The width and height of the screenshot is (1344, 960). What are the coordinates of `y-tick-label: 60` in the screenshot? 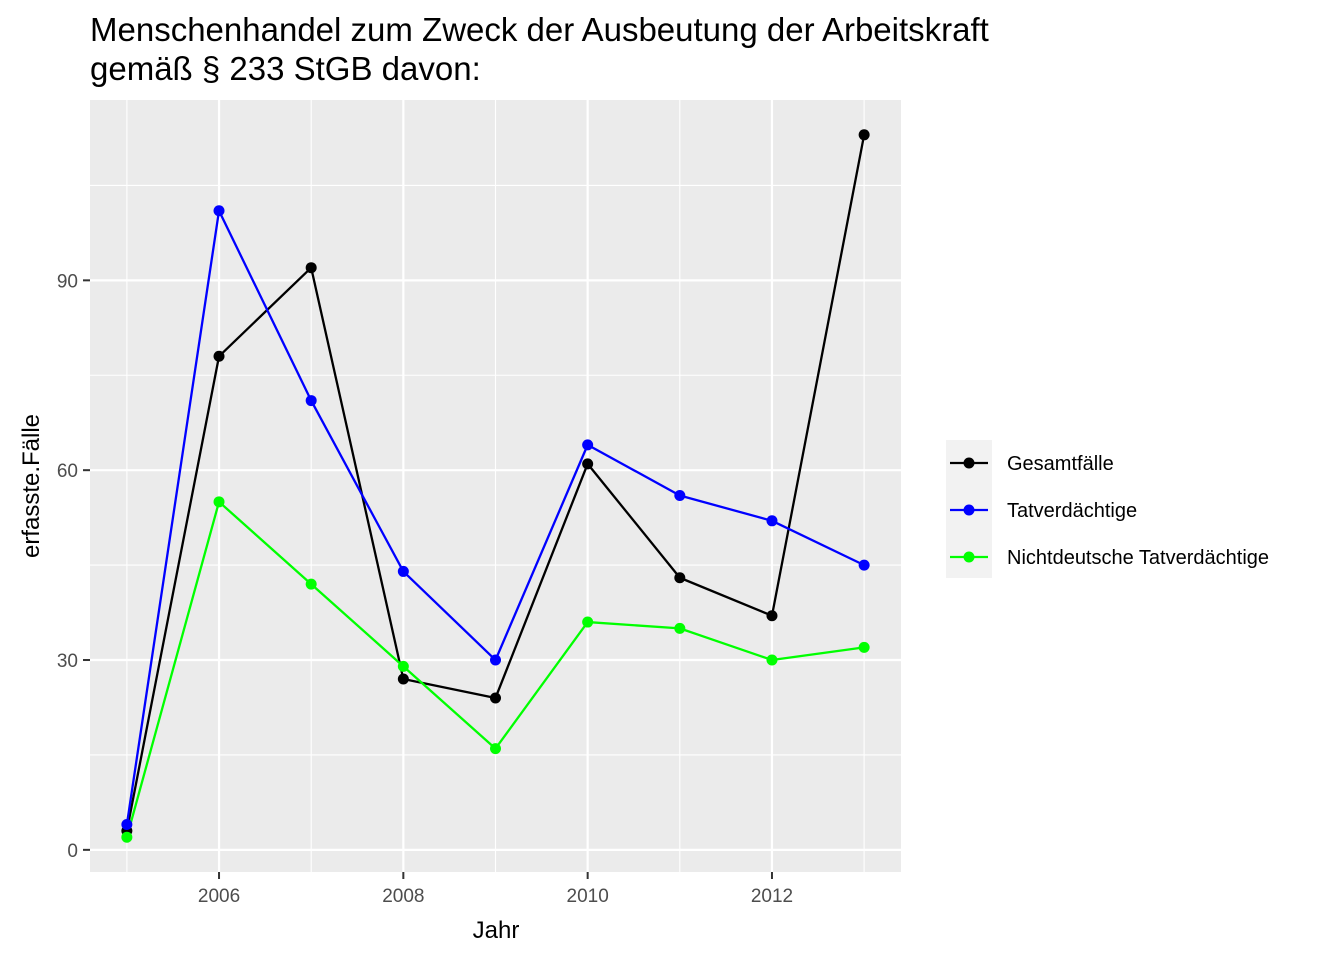 It's located at (67, 471).